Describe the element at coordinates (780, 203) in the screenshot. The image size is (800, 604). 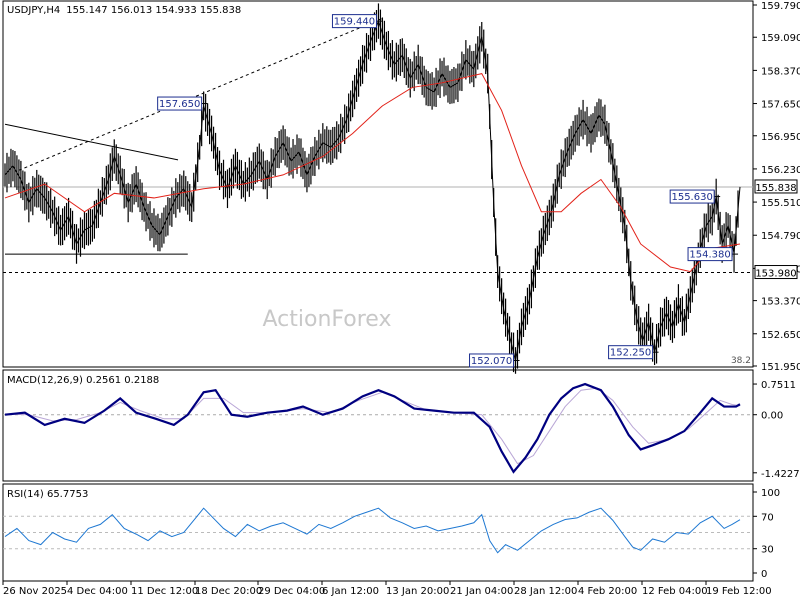
I see `price-tick-label: 155.510` at that location.